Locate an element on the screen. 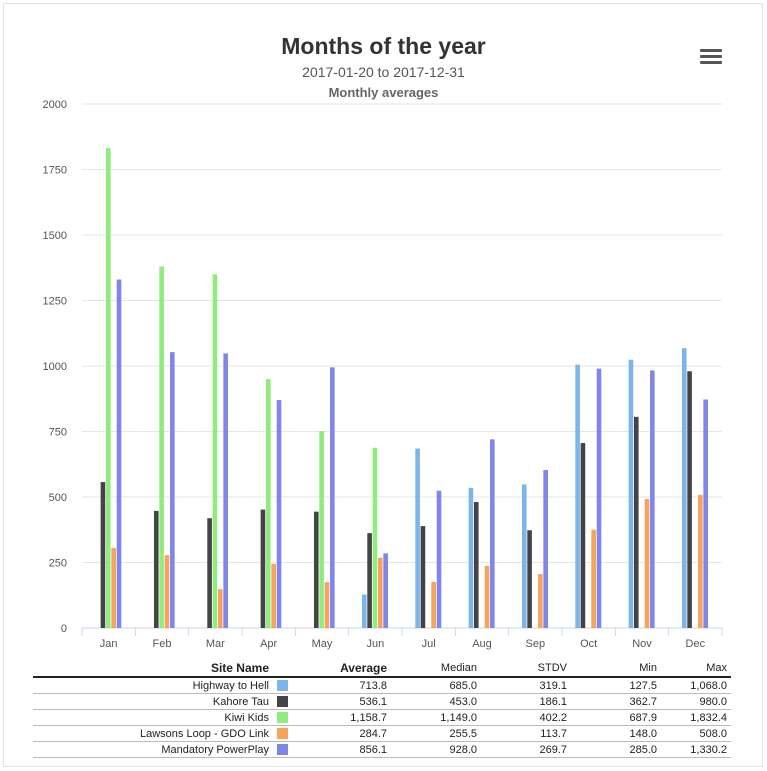 The height and width of the screenshot is (771, 767). average-cell: 713.8 is located at coordinates (346, 685).